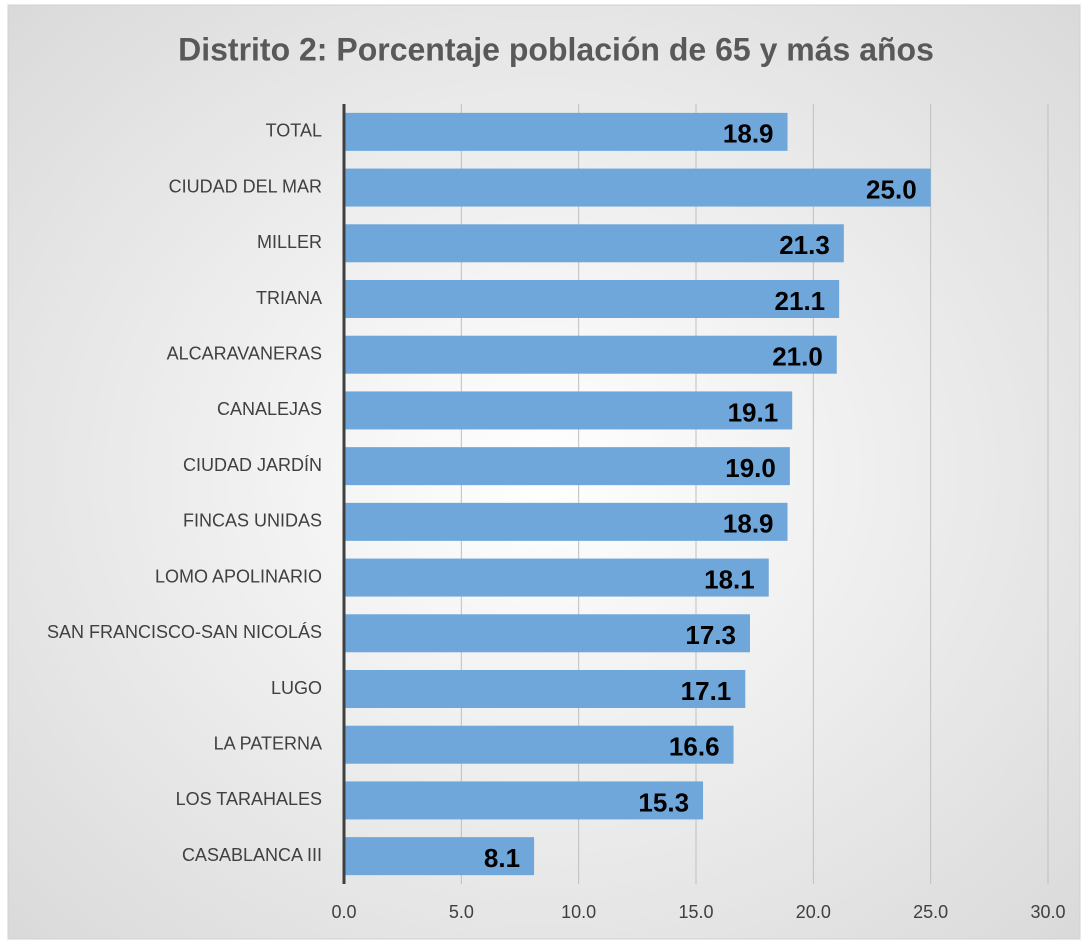 The image size is (1092, 942). Describe the element at coordinates (797, 357) in the screenshot. I see `data-label: 21.0` at that location.